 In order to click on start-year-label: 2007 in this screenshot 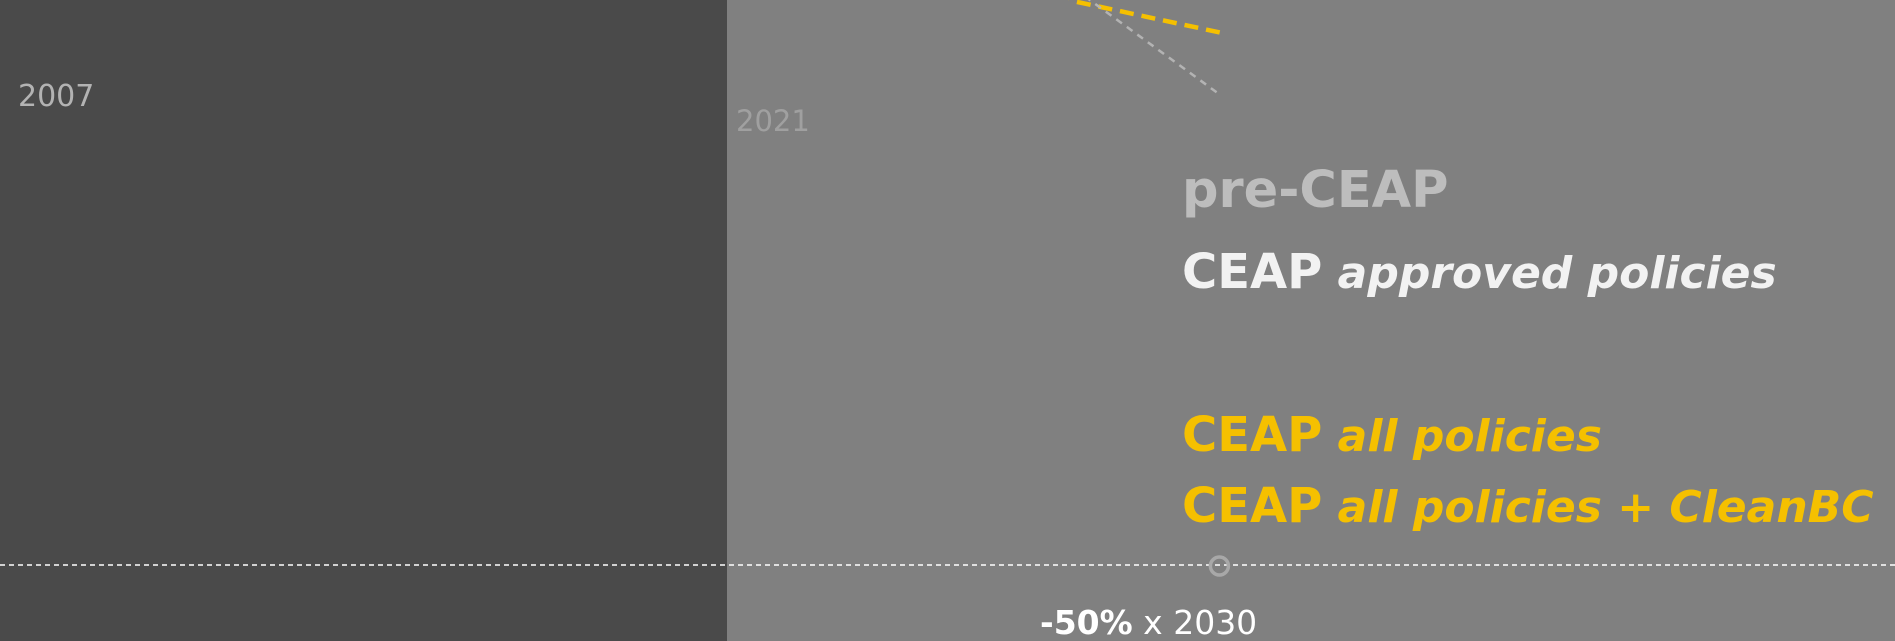, I will do `click(56, 96)`.